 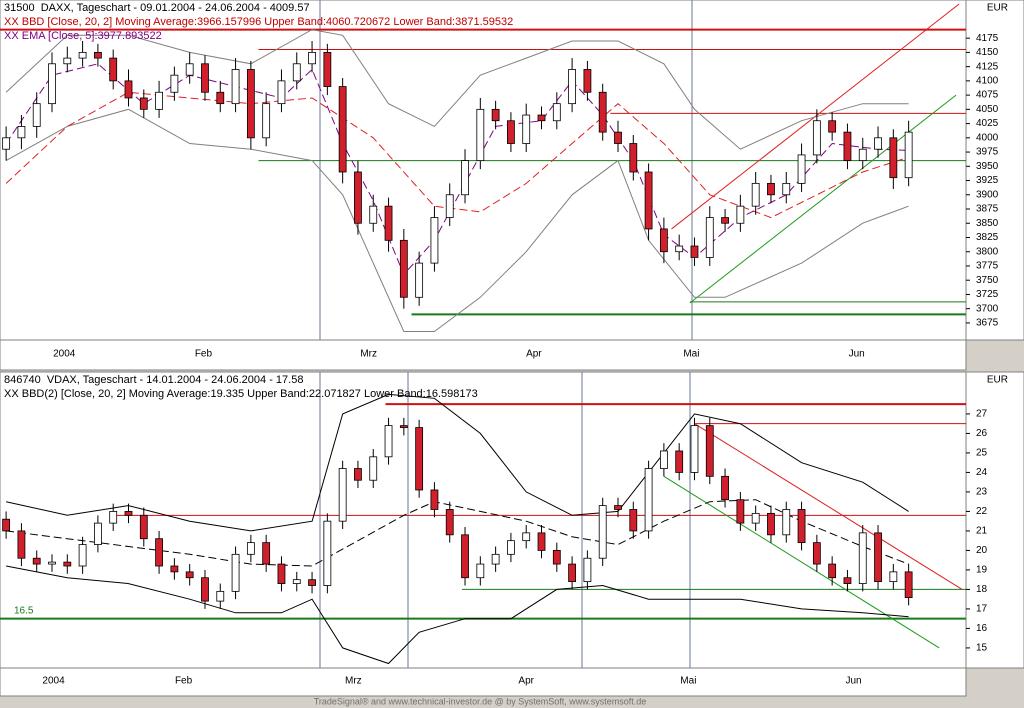 What do you see at coordinates (987, 137) in the screenshot?
I see `y-tick-label: 4000` at bounding box center [987, 137].